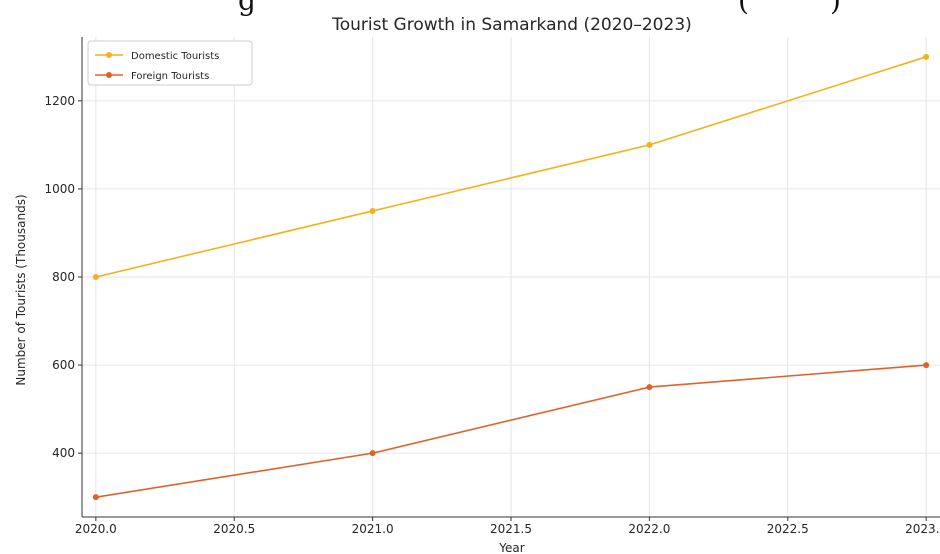  I want to click on y-tick-label: 1200, so click(59, 101).